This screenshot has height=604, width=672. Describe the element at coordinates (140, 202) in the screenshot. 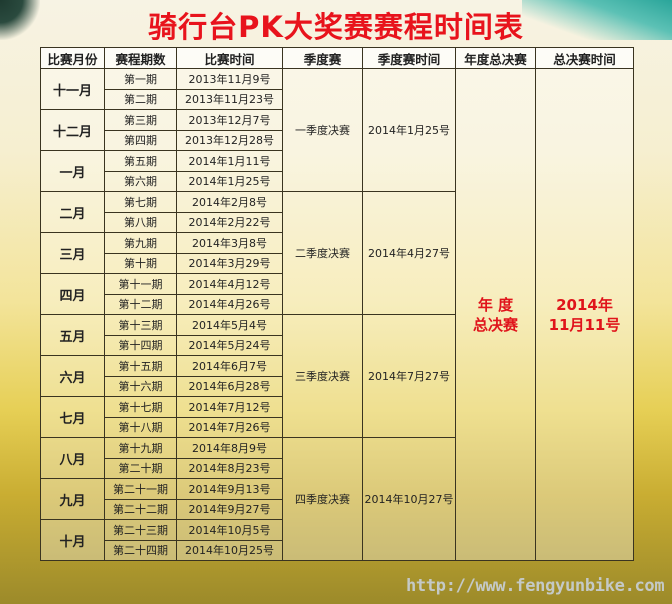

I see `round-cell: 第七期` at that location.